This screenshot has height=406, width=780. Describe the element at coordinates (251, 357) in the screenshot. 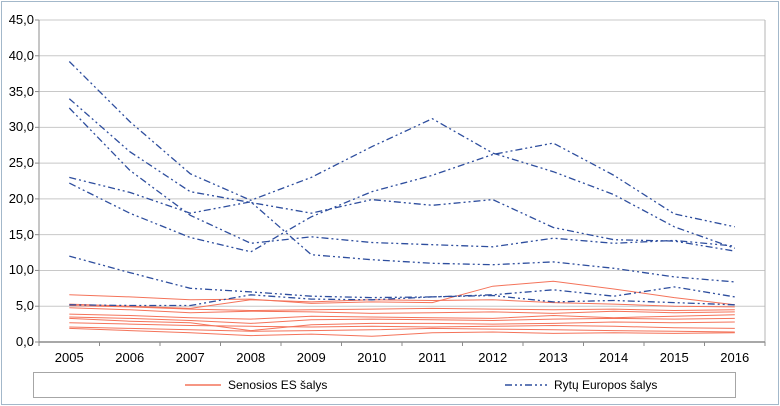

I see `x-axis-tick-label: 2008` at that location.